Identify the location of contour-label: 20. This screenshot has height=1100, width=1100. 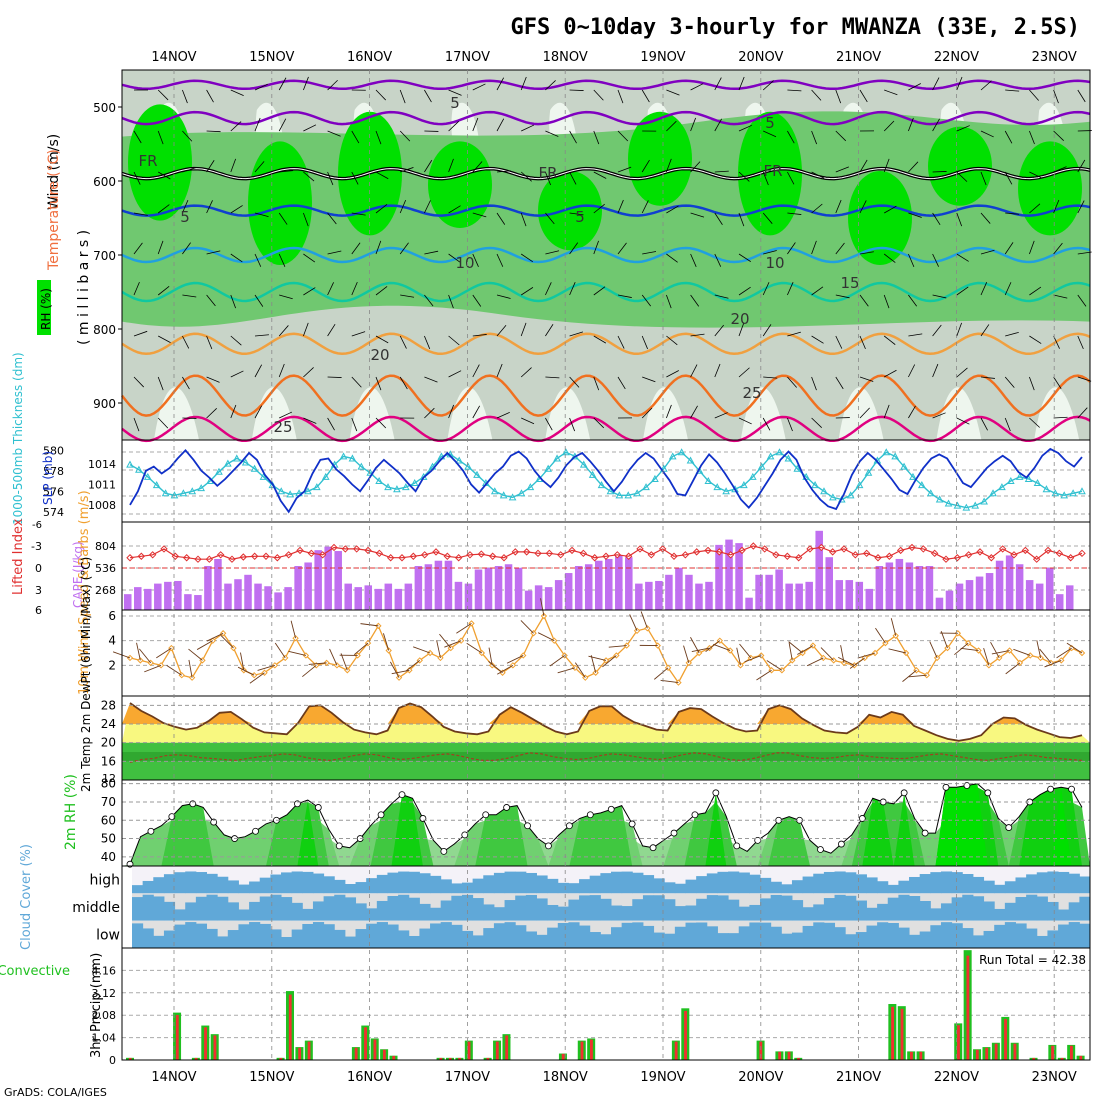
(379, 355).